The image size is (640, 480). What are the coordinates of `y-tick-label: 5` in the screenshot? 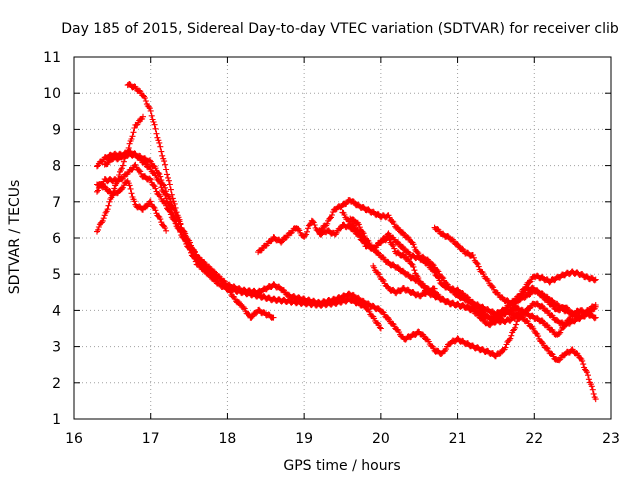 It's located at (56, 275).